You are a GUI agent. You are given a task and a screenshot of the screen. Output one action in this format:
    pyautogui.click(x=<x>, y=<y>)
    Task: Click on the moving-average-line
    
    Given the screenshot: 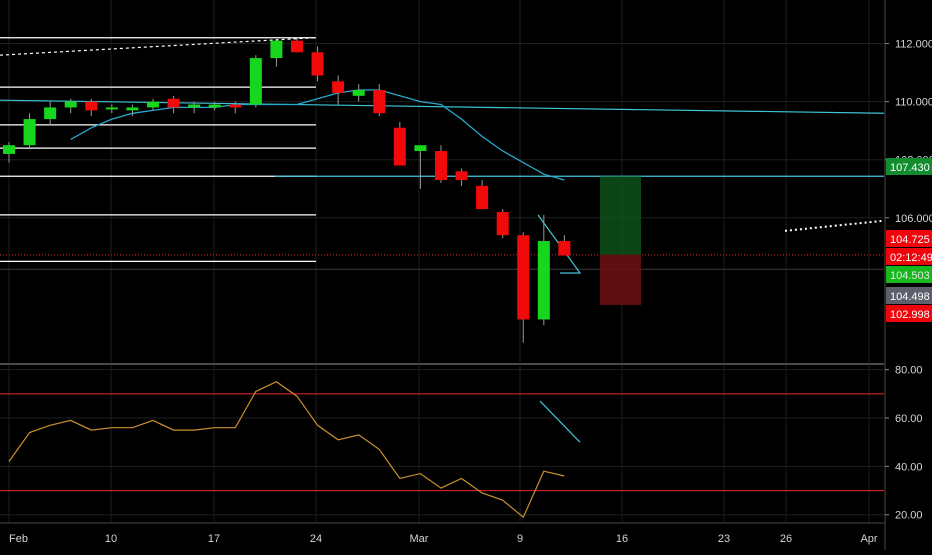 What is the action you would take?
    pyautogui.click(x=317, y=135)
    